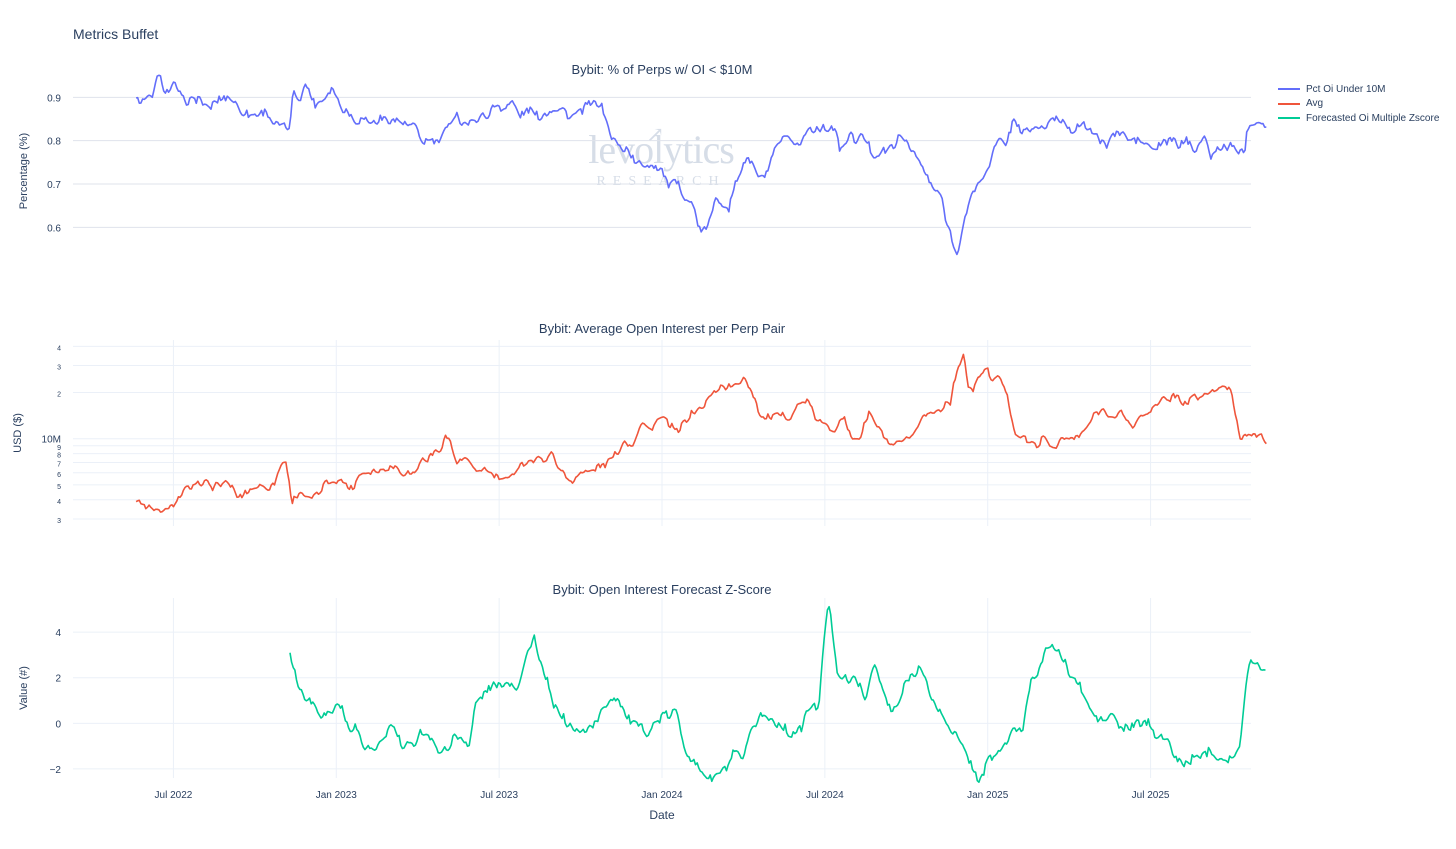  Describe the element at coordinates (18, 433) in the screenshot. I see `y-axis-label: USD ($)` at that location.